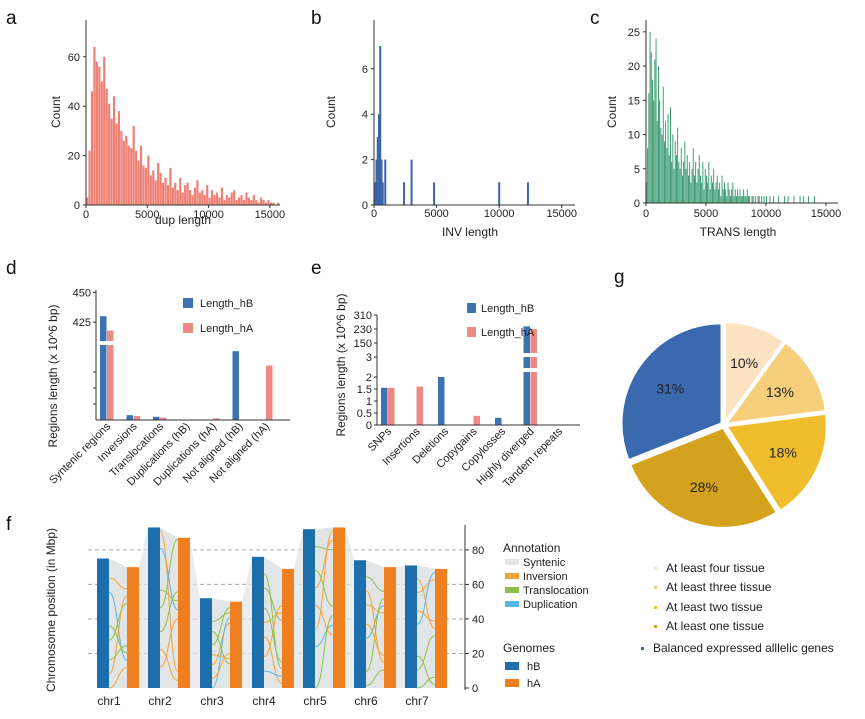  I want to click on chart-e-legend-ha: Length_hA, so click(508, 333).